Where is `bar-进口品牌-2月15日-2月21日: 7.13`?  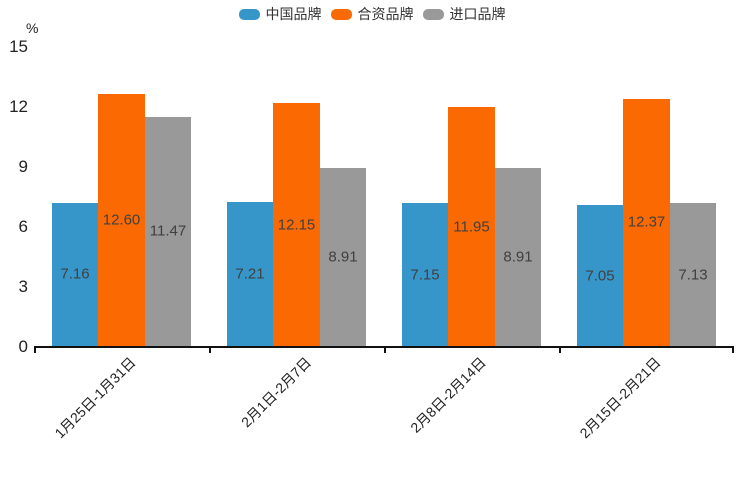 bar-进口品牌-2月15日-2月21日: 7.13 is located at coordinates (693, 274).